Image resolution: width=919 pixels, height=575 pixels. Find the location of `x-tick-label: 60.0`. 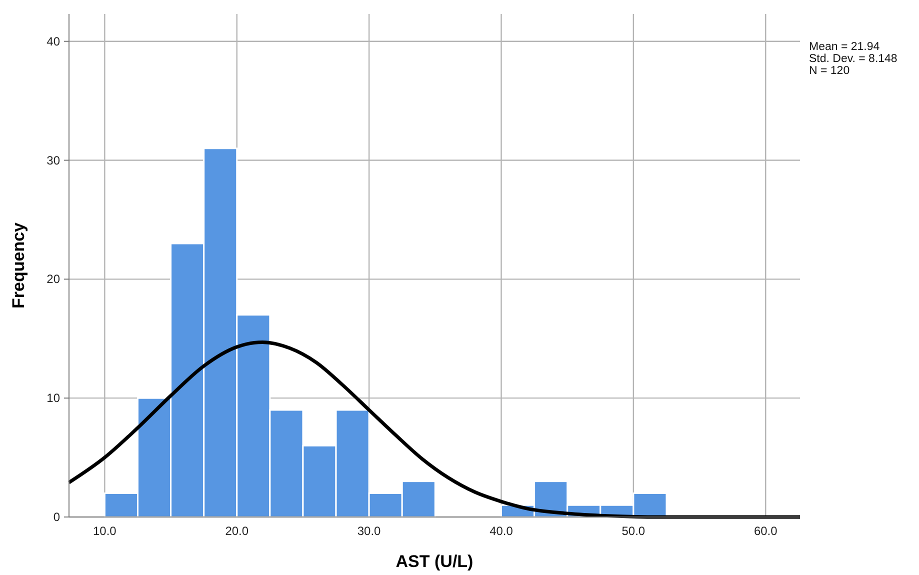

x-tick-label: 60.0 is located at coordinates (766, 531).